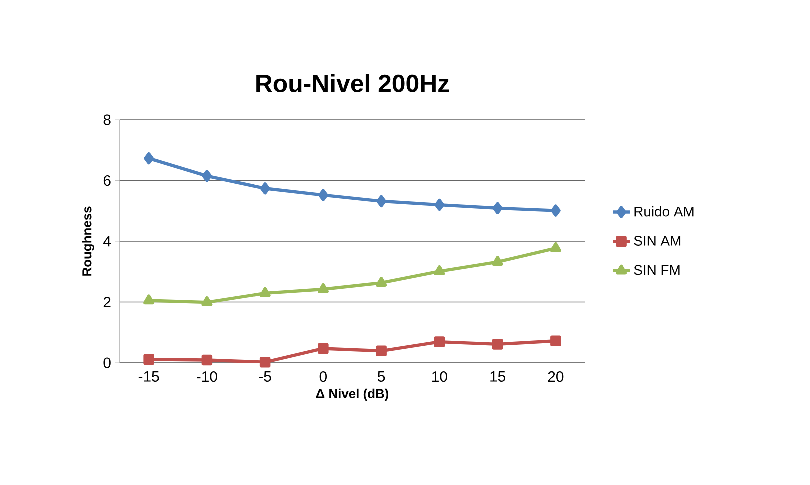  I want to click on legend-label: SIN AM, so click(657, 241).